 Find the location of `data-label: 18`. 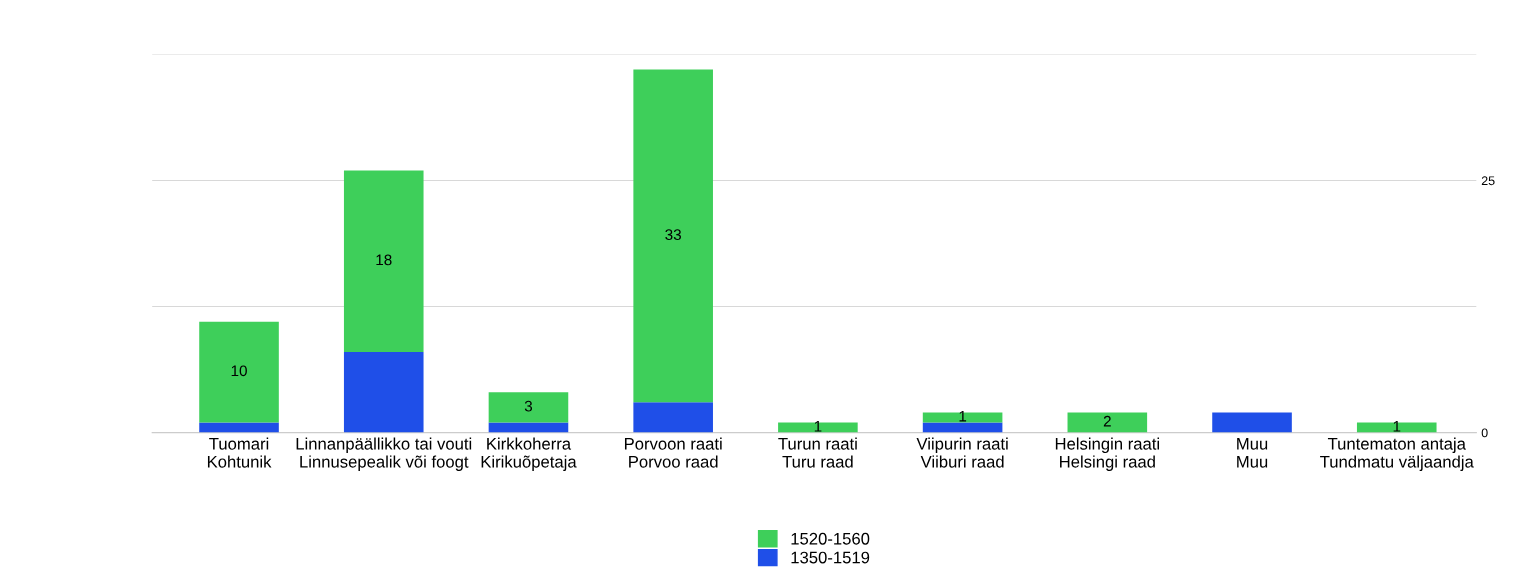

data-label: 18 is located at coordinates (384, 260).